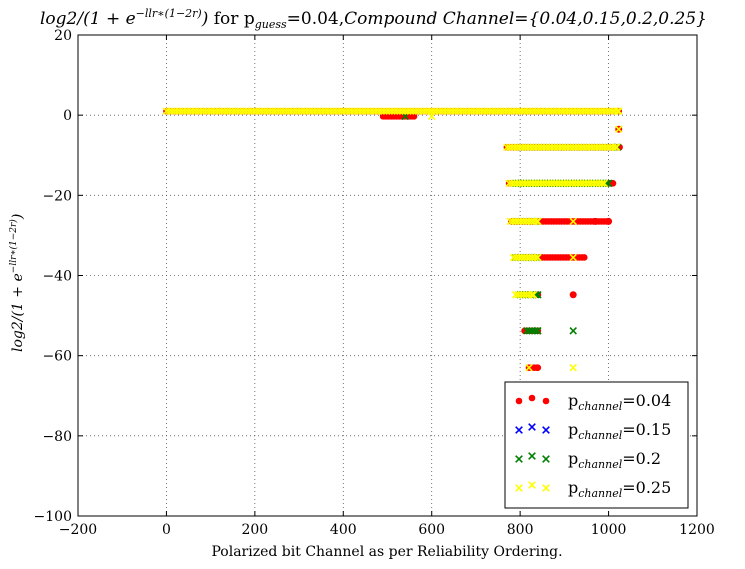 The width and height of the screenshot is (745, 569). Describe the element at coordinates (619, 431) in the screenshot. I see `legend-label: pchannel=0.15` at that location.